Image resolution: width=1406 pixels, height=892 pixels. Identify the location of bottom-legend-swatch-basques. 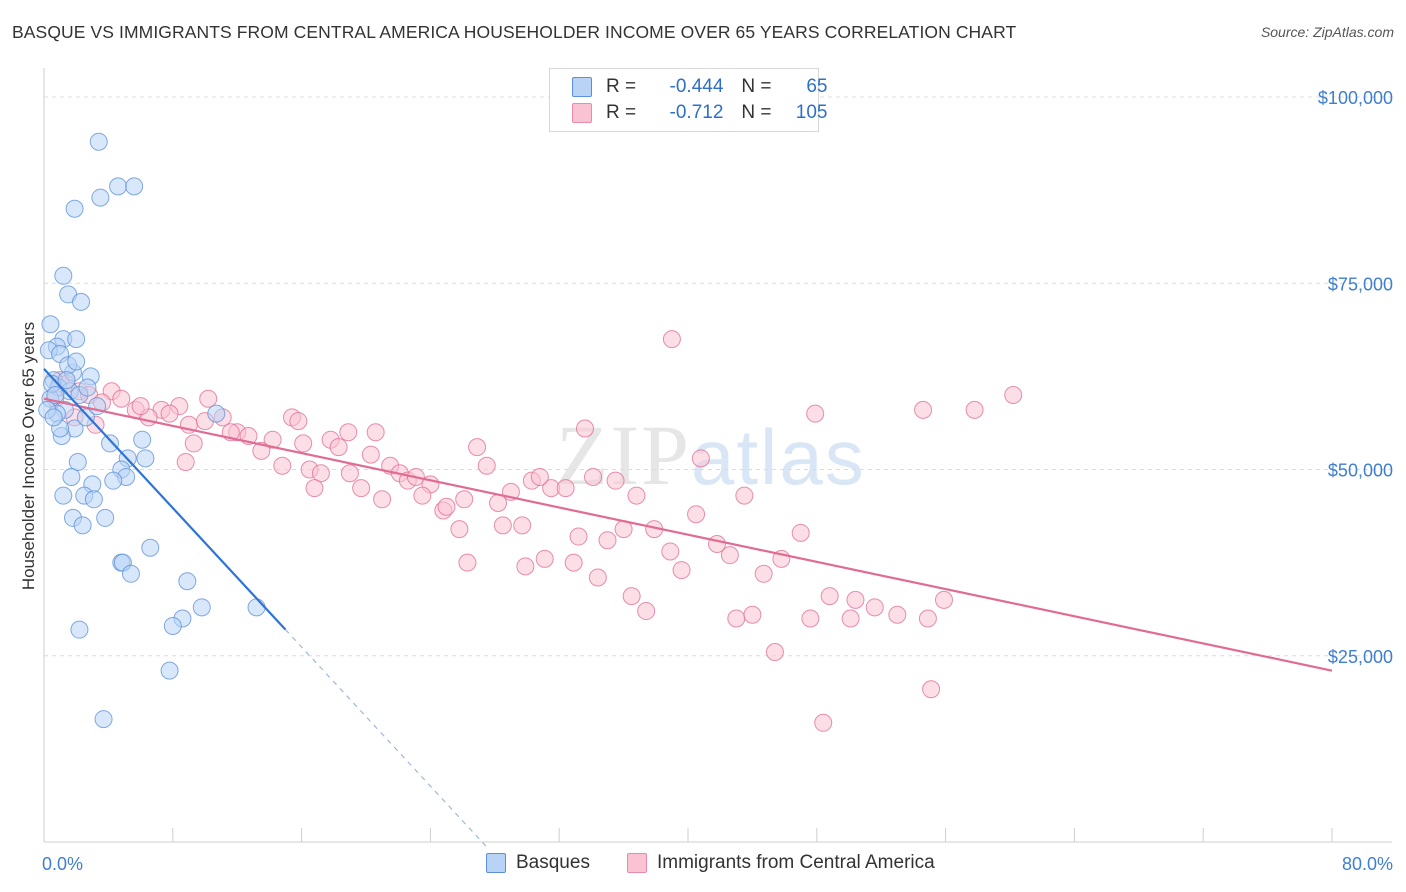
(496, 863).